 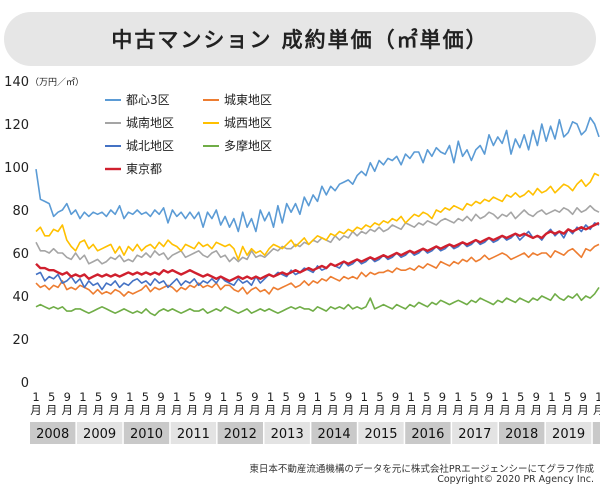 I want to click on legend-label: 多摩地区, so click(x=248, y=145).